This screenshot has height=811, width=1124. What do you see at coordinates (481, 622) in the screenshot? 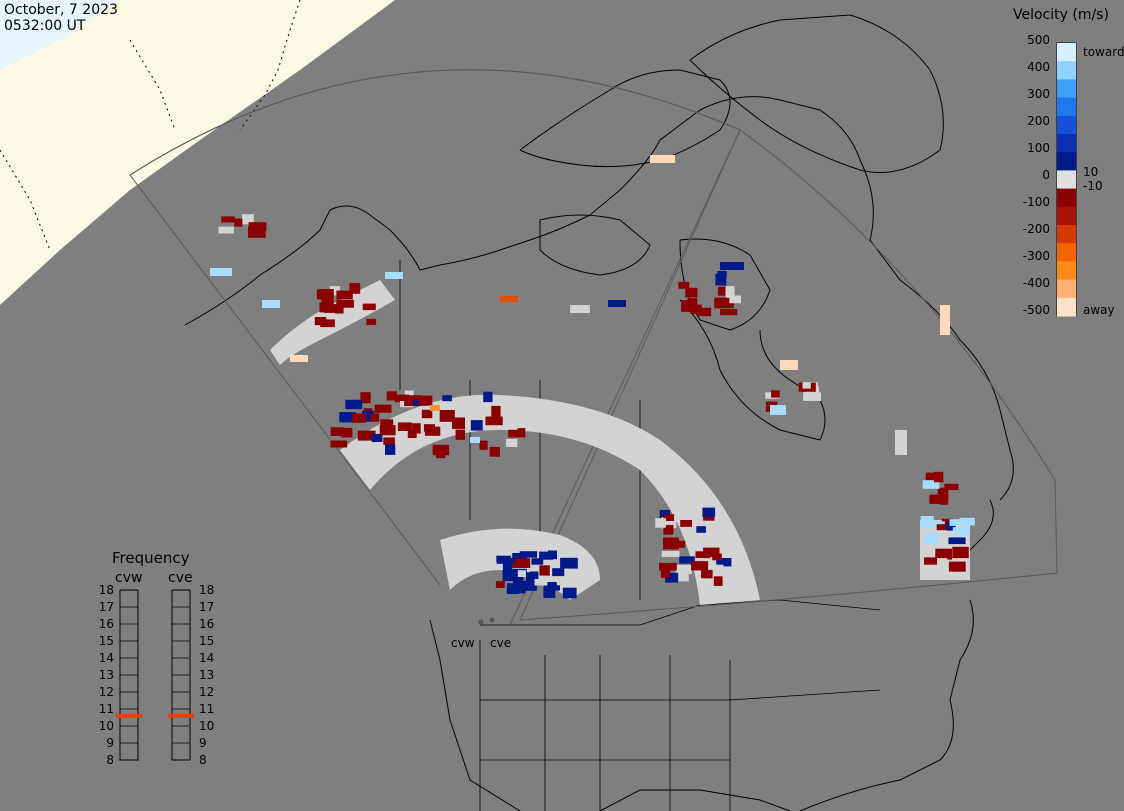
I see `radar-site-cvw` at bounding box center [481, 622].